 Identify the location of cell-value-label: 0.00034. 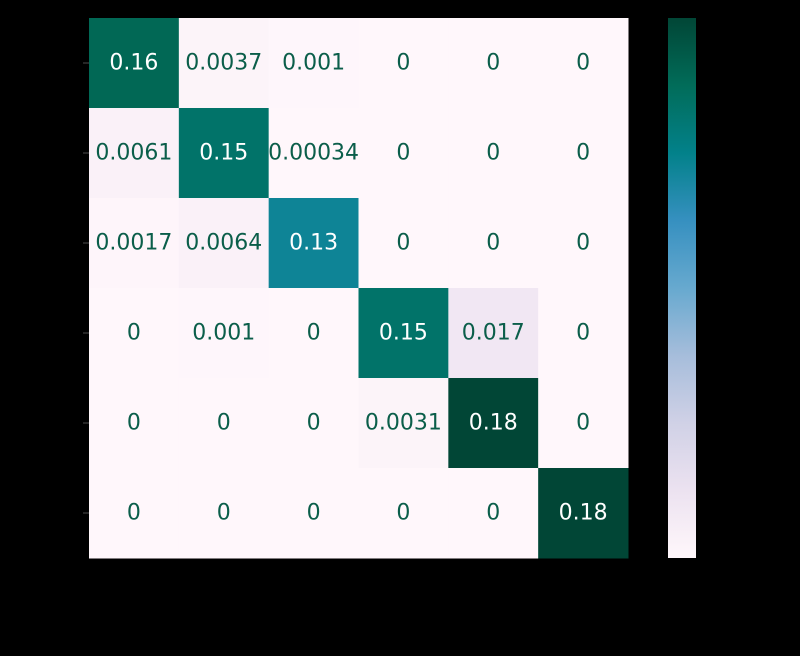
(313, 153).